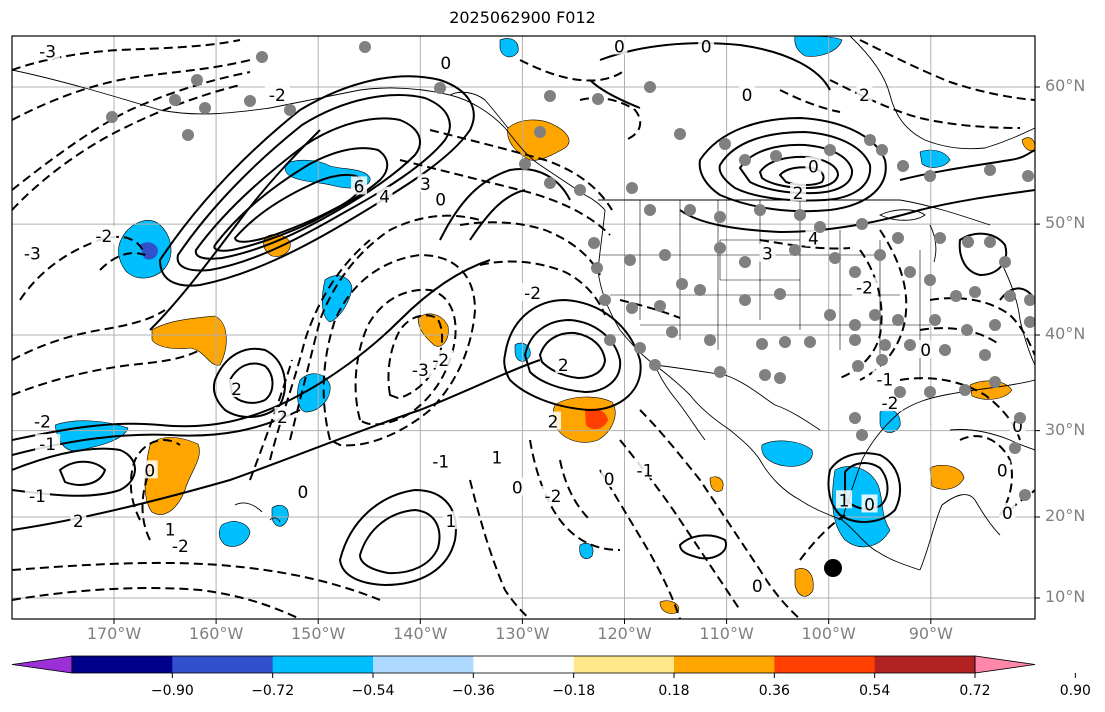  What do you see at coordinates (586, 550) in the screenshot?
I see `shade-cyan` at bounding box center [586, 550].